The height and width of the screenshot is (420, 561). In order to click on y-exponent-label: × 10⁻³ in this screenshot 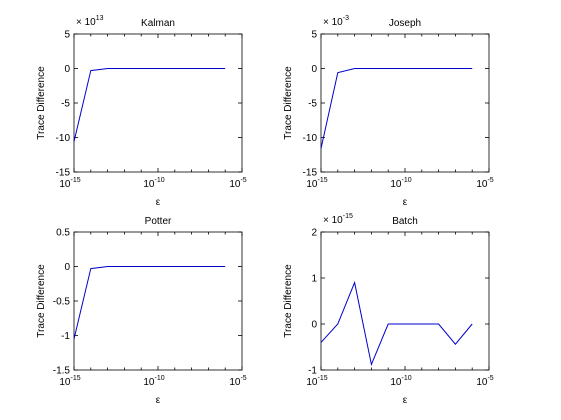, I will do `click(336, 21)`.